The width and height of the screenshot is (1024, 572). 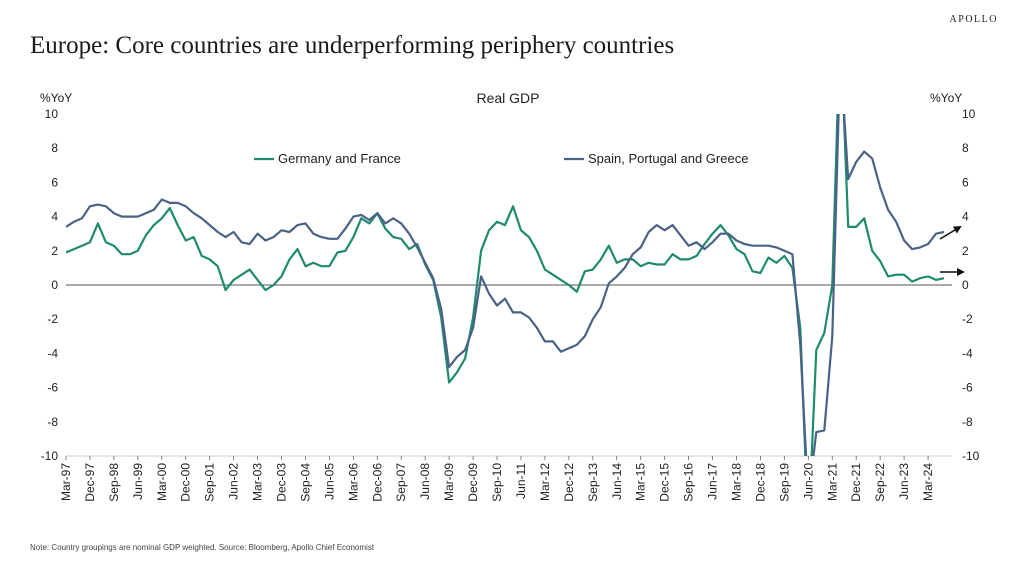 What do you see at coordinates (880, 482) in the screenshot?
I see `x-tick-label: Sep-22` at bounding box center [880, 482].